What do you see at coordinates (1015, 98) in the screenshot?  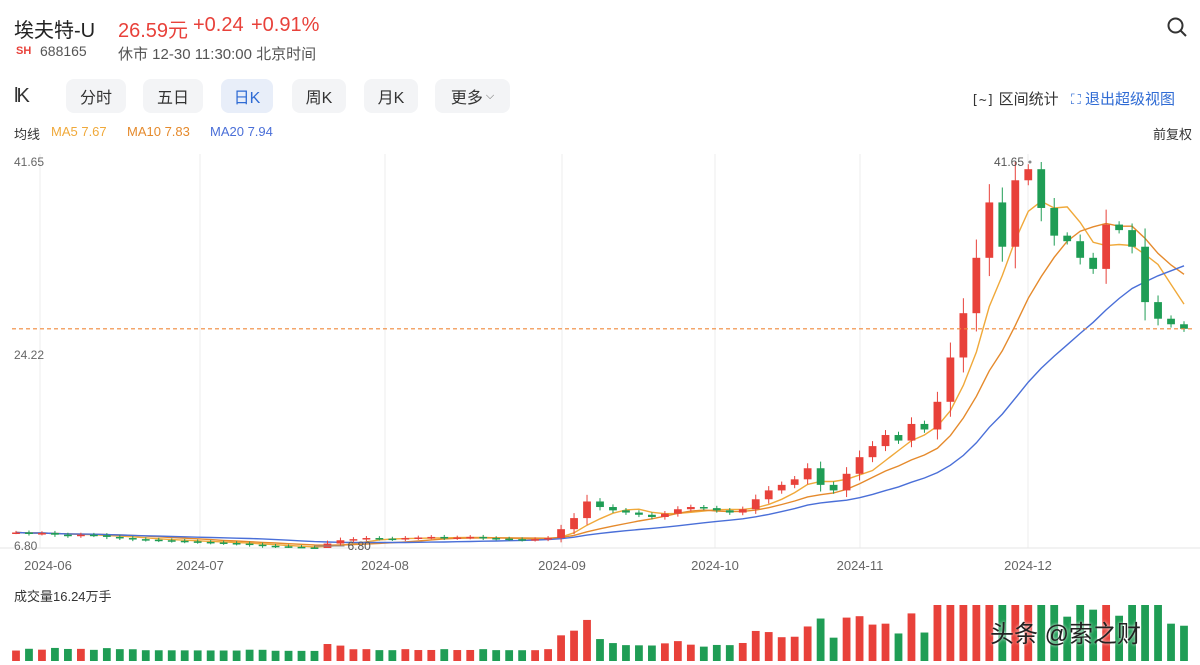 I see `range-stats-button: [~] 区间统计` at bounding box center [1015, 98].